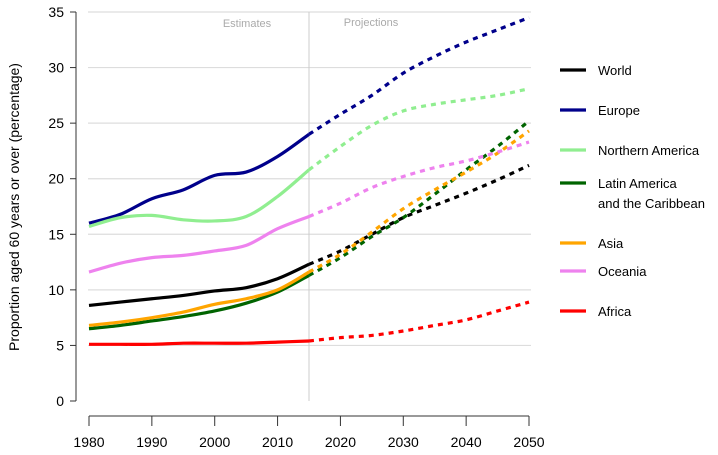  What do you see at coordinates (615, 311) in the screenshot?
I see `legend-label-africa: Africa` at bounding box center [615, 311].